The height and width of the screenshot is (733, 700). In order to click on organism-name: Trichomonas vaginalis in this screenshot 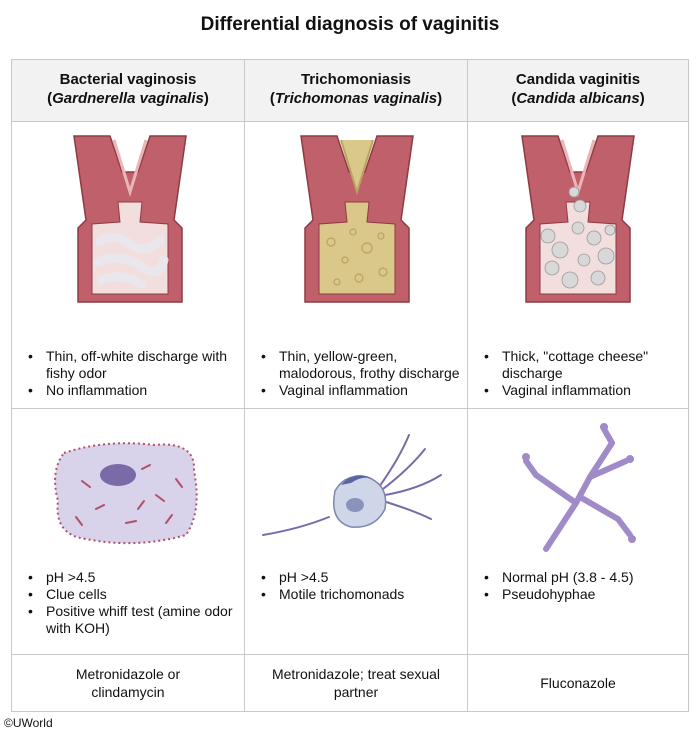, I will do `click(356, 98)`.